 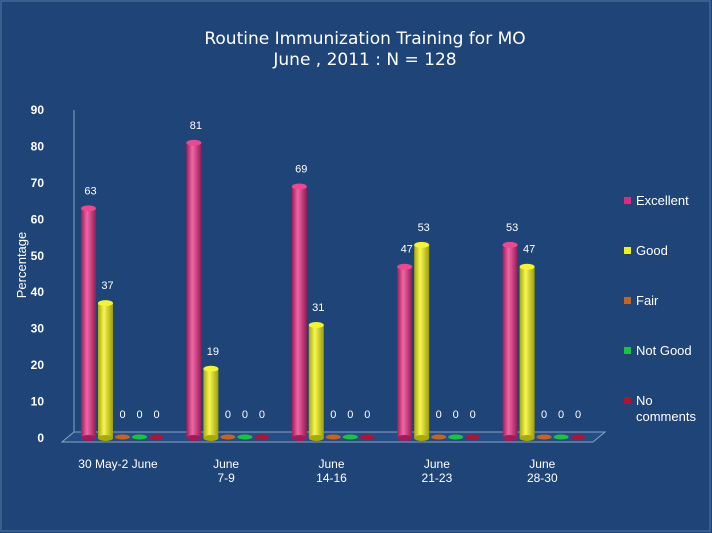 What do you see at coordinates (627, 350) in the screenshot?
I see `legend-swatch-not-good` at bounding box center [627, 350].